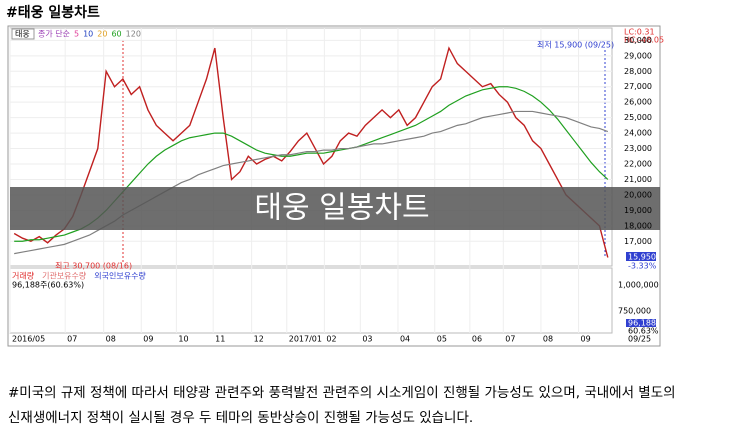 Image resolution: width=755 pixels, height=447 pixels. What do you see at coordinates (638, 210) in the screenshot?
I see `y-tick-label: 19,000` at bounding box center [638, 210].